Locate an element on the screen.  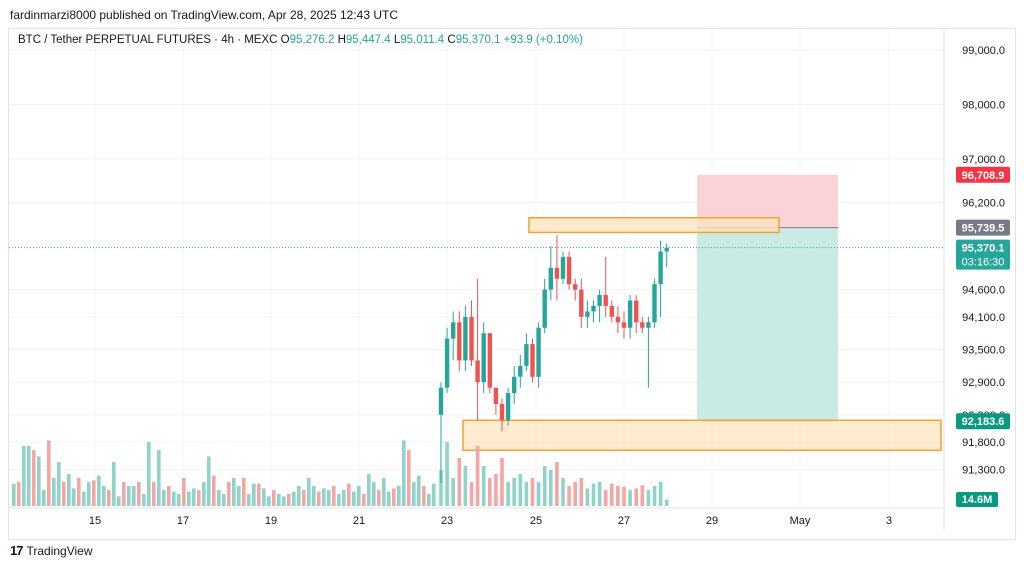
open-value: 95,276.2 is located at coordinates (312, 40).